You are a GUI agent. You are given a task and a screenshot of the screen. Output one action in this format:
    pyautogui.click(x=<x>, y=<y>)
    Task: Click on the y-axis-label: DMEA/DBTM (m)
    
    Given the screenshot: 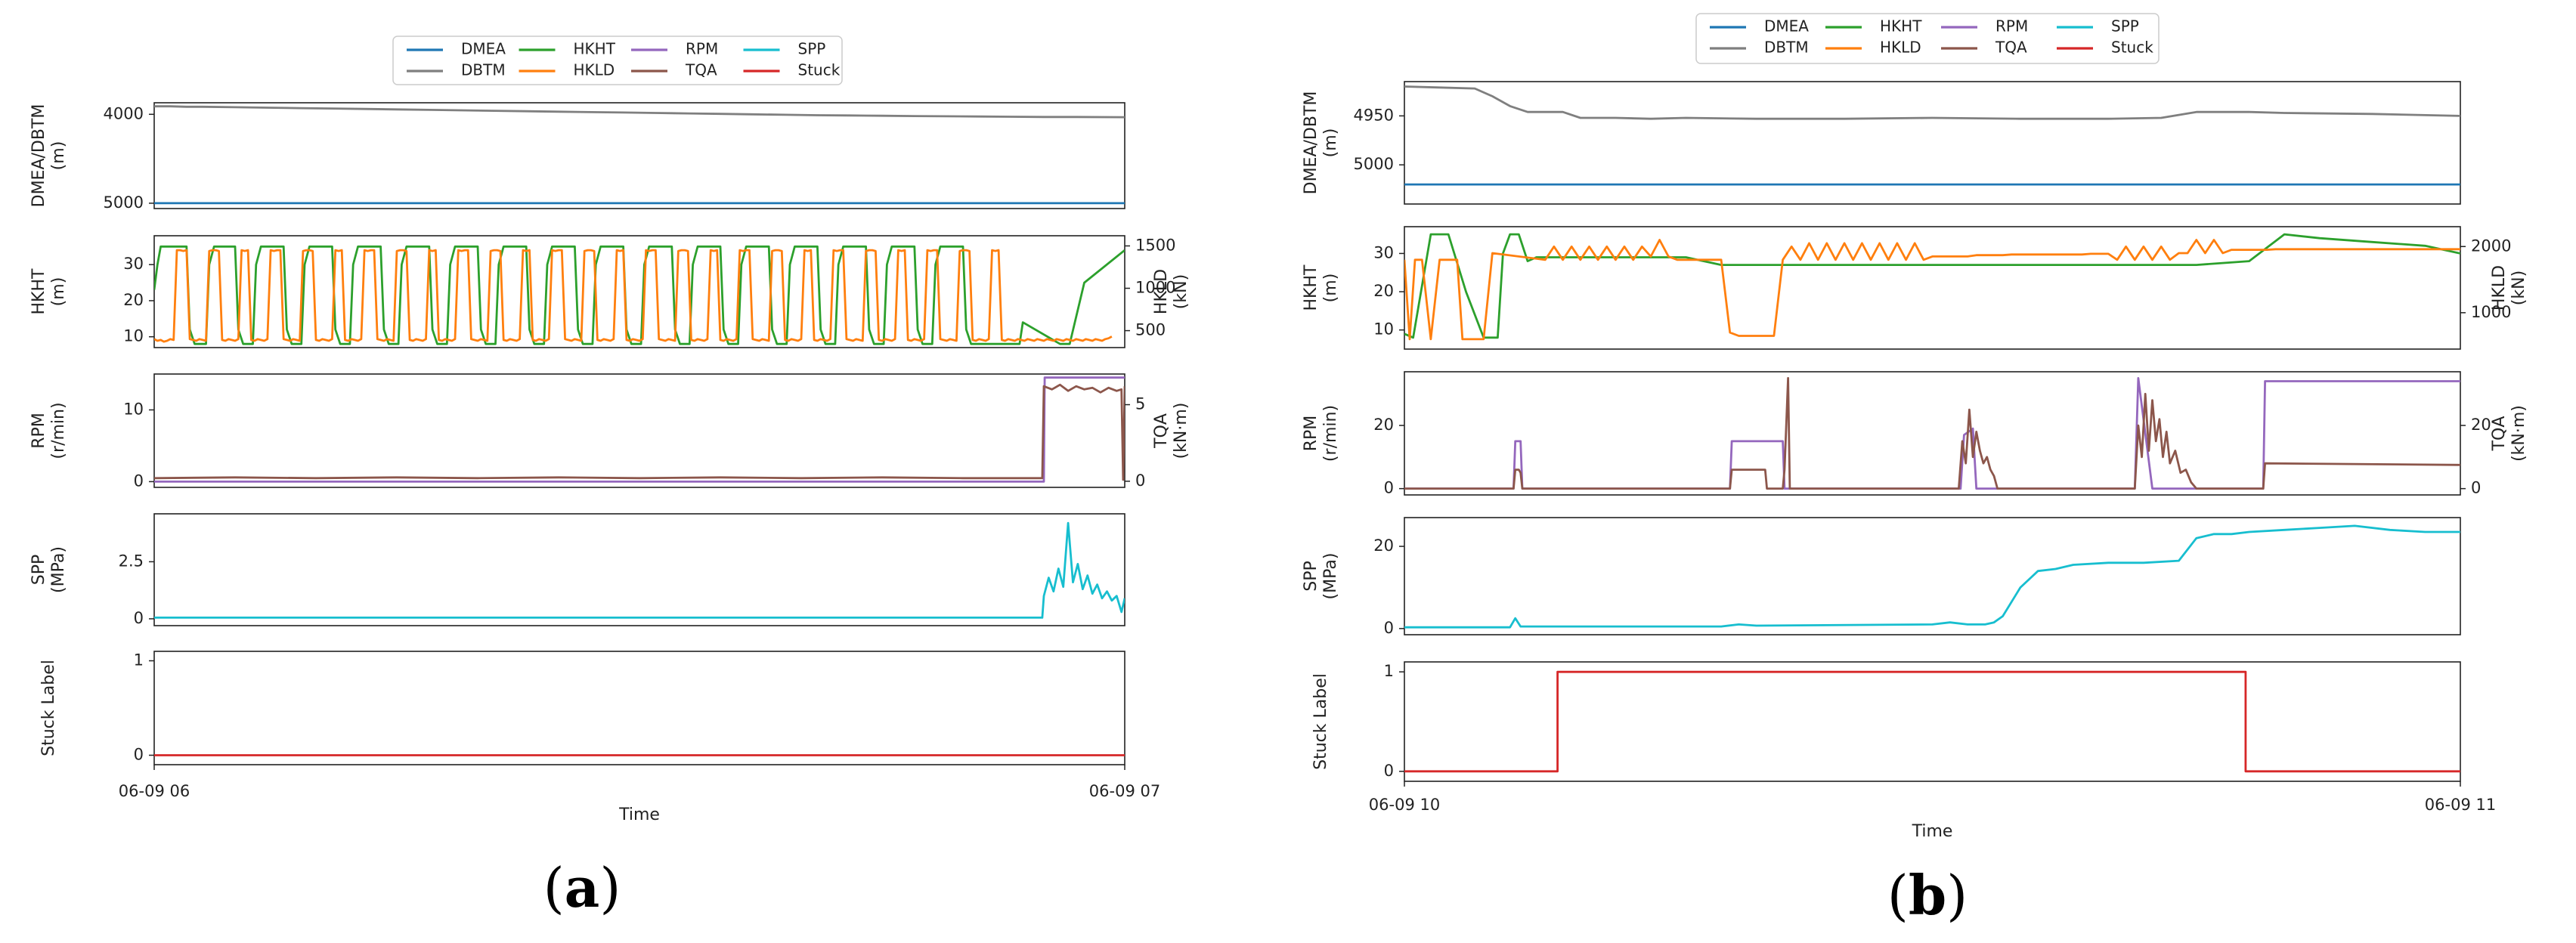 What is the action you would take?
    pyautogui.click(x=48, y=156)
    